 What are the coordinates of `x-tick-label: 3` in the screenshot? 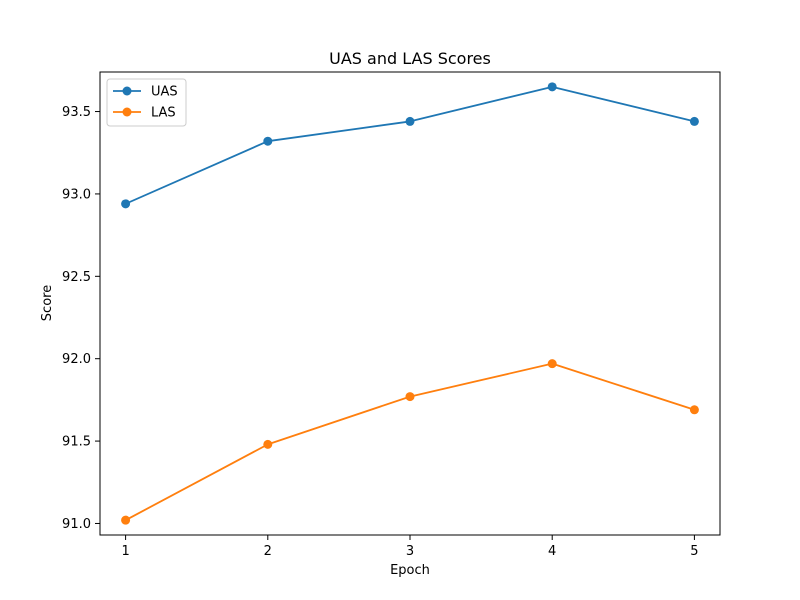 It's located at (410, 551).